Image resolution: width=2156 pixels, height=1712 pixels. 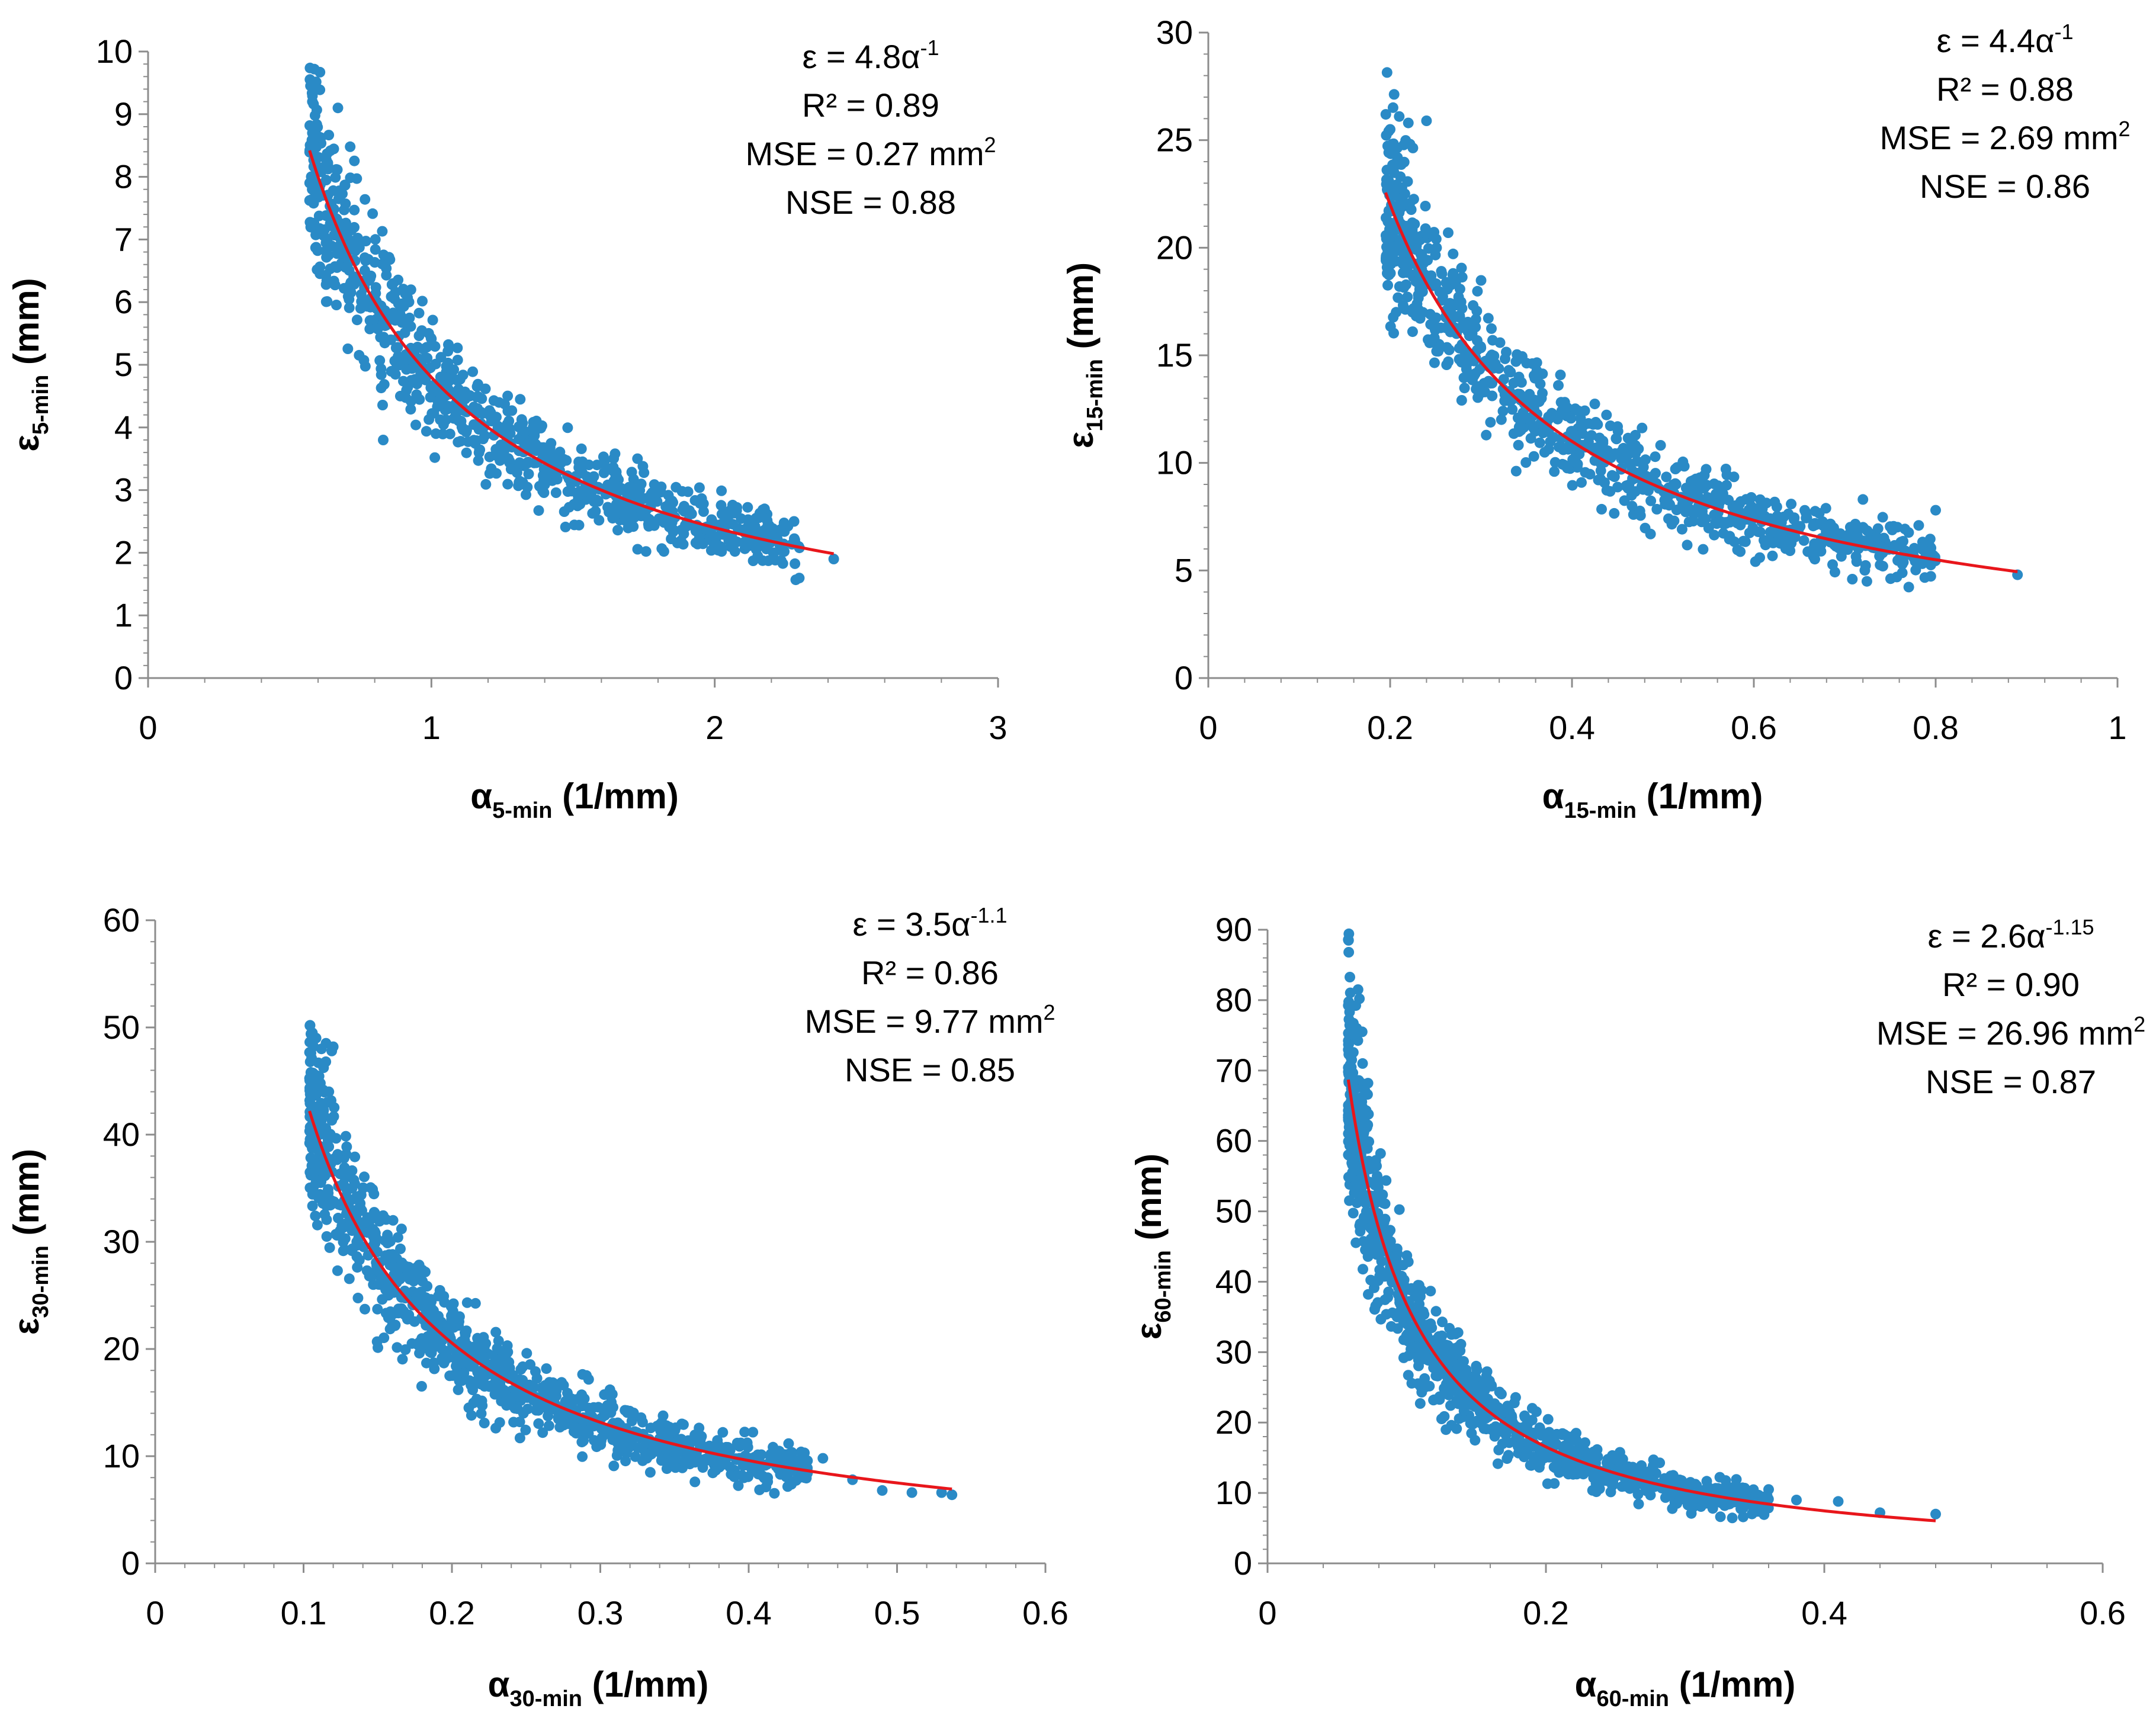 I want to click on y-tick-label: 2, so click(x=123, y=552).